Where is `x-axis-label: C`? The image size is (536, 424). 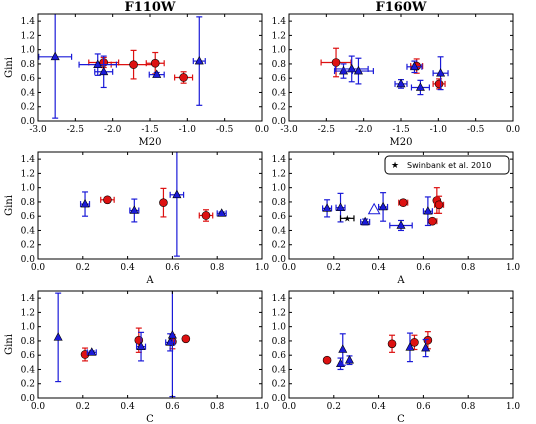
x-axis-label: C is located at coordinates (401, 419).